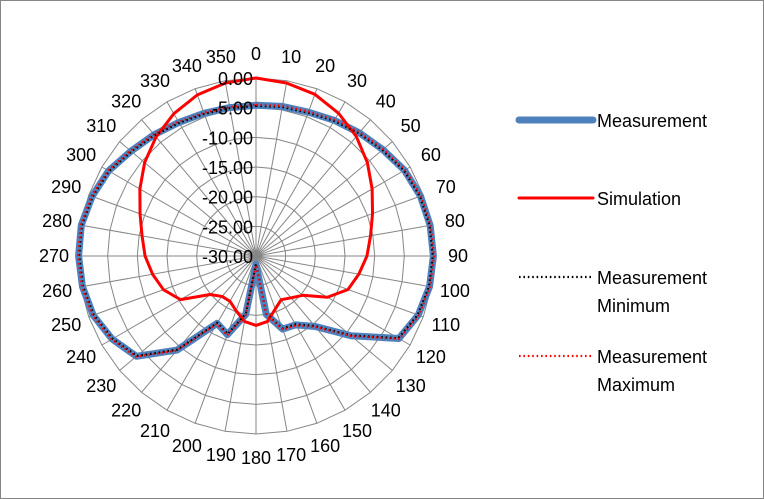 The image size is (764, 499). Describe the element at coordinates (227, 257) in the screenshot. I see `radial-tick-label-0: -30.00` at that location.